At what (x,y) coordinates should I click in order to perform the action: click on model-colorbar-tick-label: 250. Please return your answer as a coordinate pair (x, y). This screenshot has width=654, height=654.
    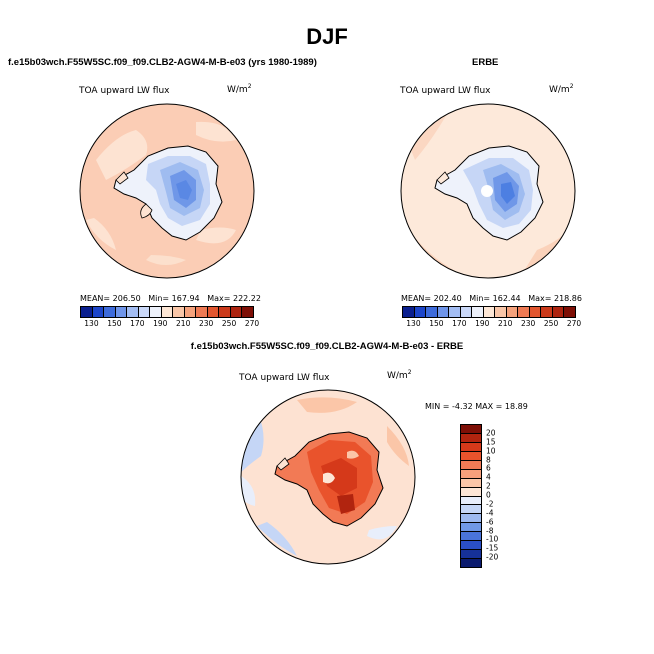
    Looking at the image, I should click on (229, 323).